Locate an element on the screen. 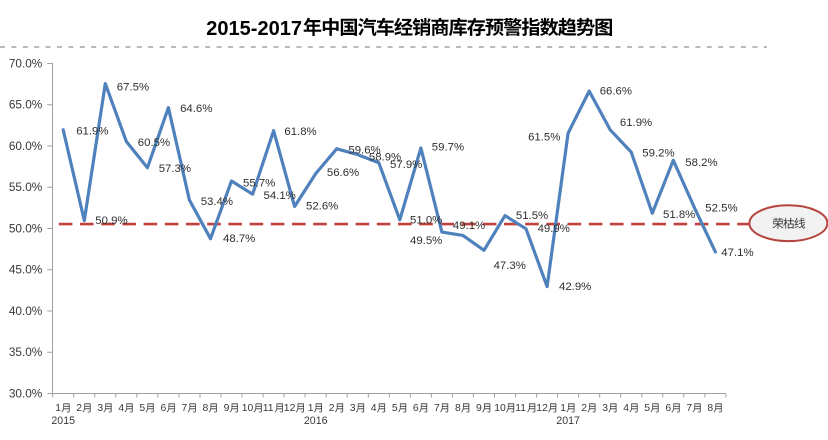 The height and width of the screenshot is (440, 828). svg-text: 60.5% is located at coordinates (154, 143).